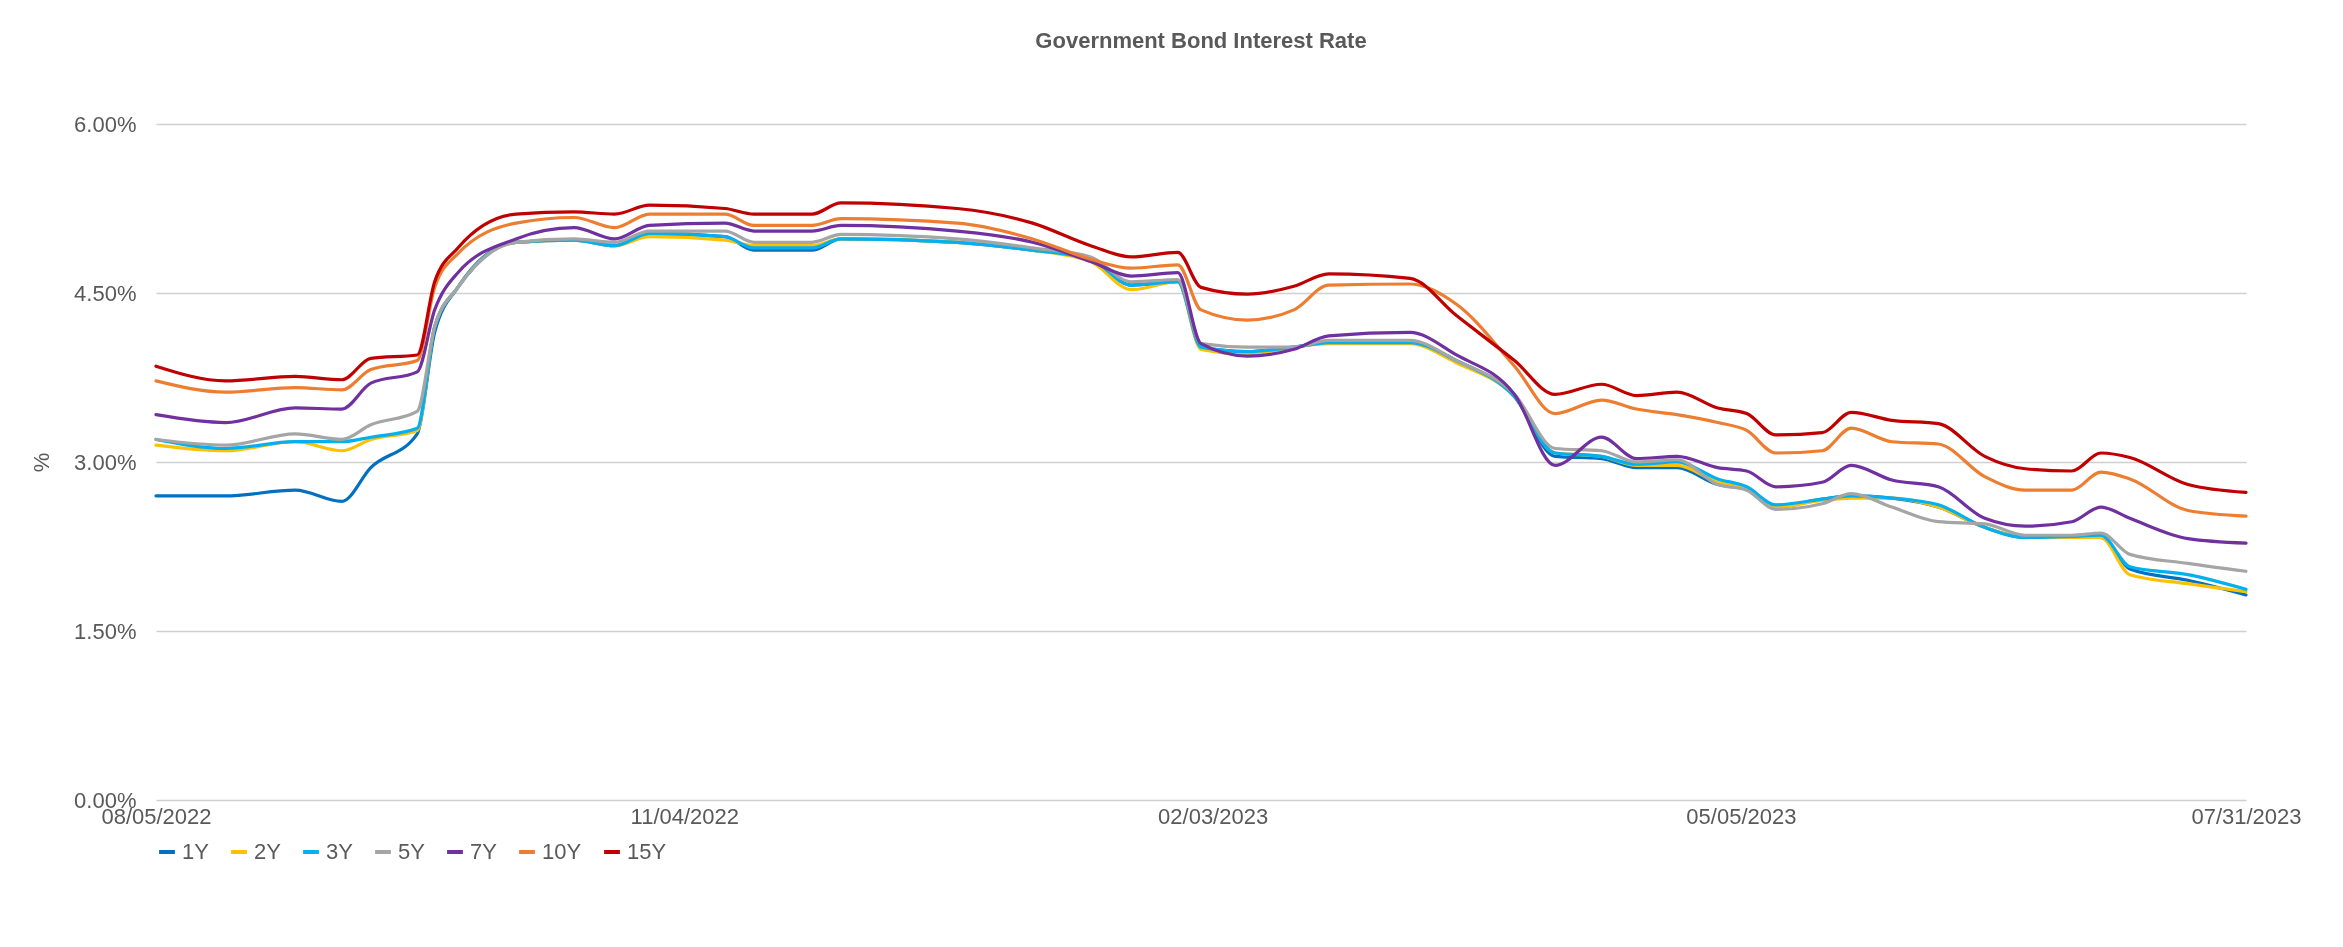  I want to click on y-tick-label: 3.00%, so click(105, 462).